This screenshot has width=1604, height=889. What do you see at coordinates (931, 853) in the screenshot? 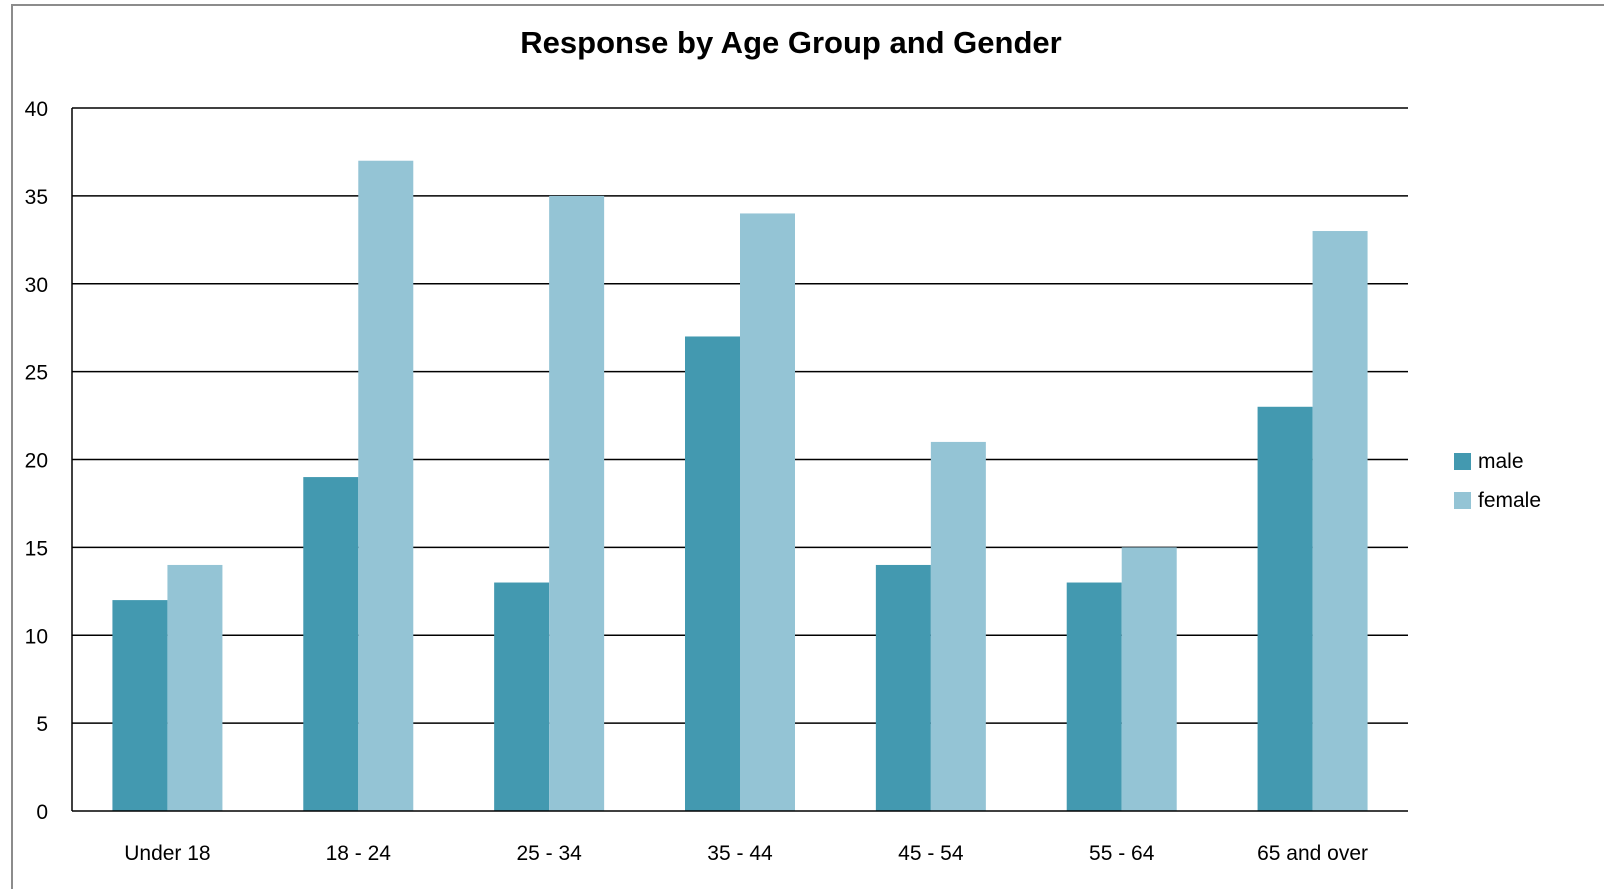
I see `x-category-label: 45 - 54` at bounding box center [931, 853].